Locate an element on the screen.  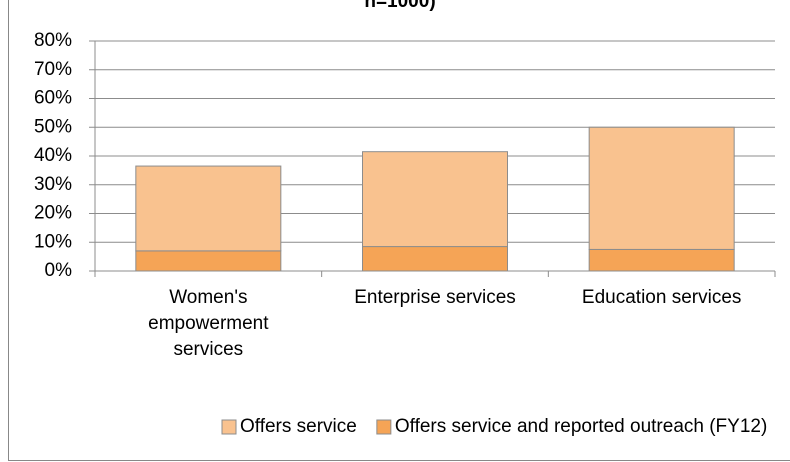
x-label-box: Women's empowerment services is located at coordinates (208, 323).